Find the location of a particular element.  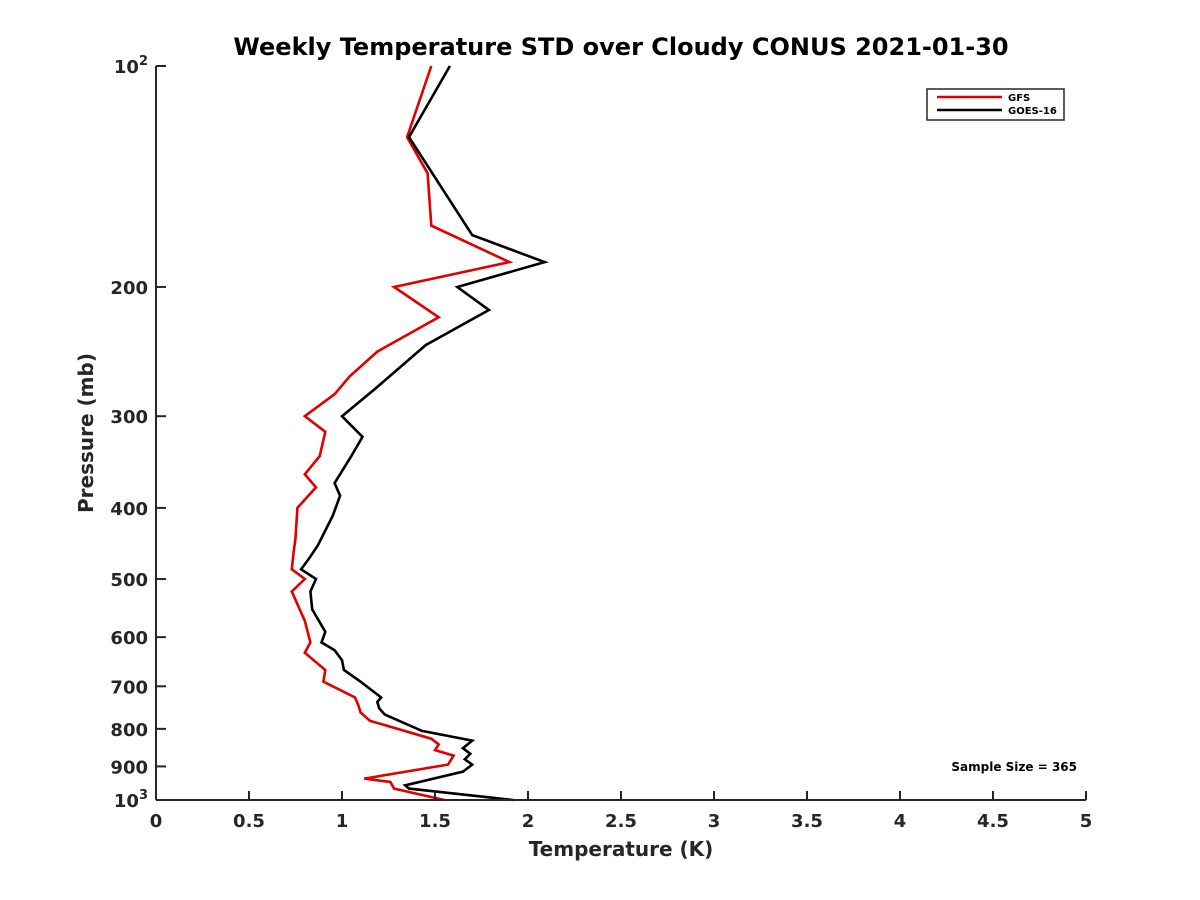

x-tick-label: 2 is located at coordinates (528, 821).